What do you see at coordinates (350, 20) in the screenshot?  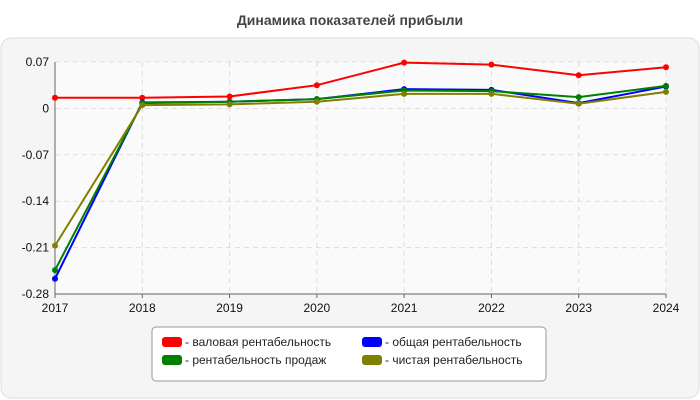 I see `chart-title: Динамика показателей прибыли` at bounding box center [350, 20].